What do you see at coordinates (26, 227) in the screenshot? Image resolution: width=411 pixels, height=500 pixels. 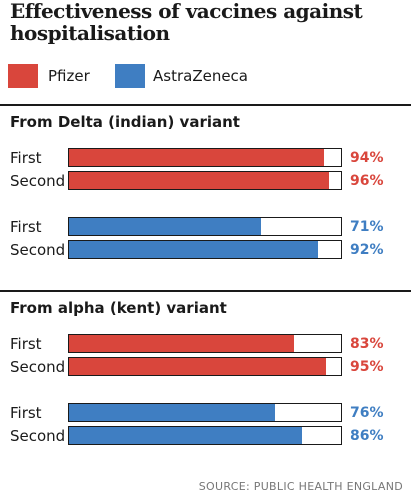 I see `row-label-delta-astrazeneca-first: First` at bounding box center [26, 227].